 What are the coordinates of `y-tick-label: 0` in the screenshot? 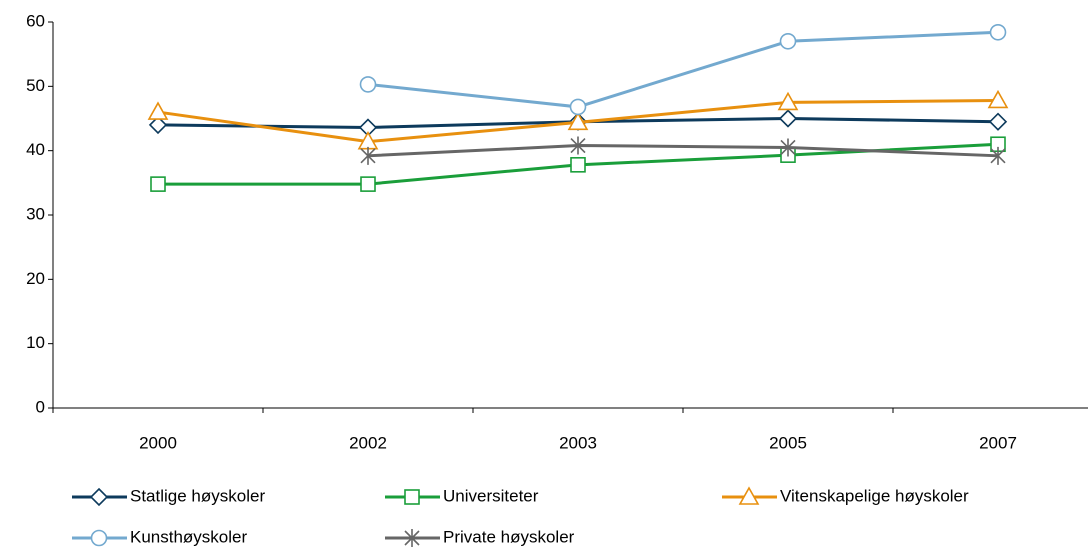 It's located at (40, 406).